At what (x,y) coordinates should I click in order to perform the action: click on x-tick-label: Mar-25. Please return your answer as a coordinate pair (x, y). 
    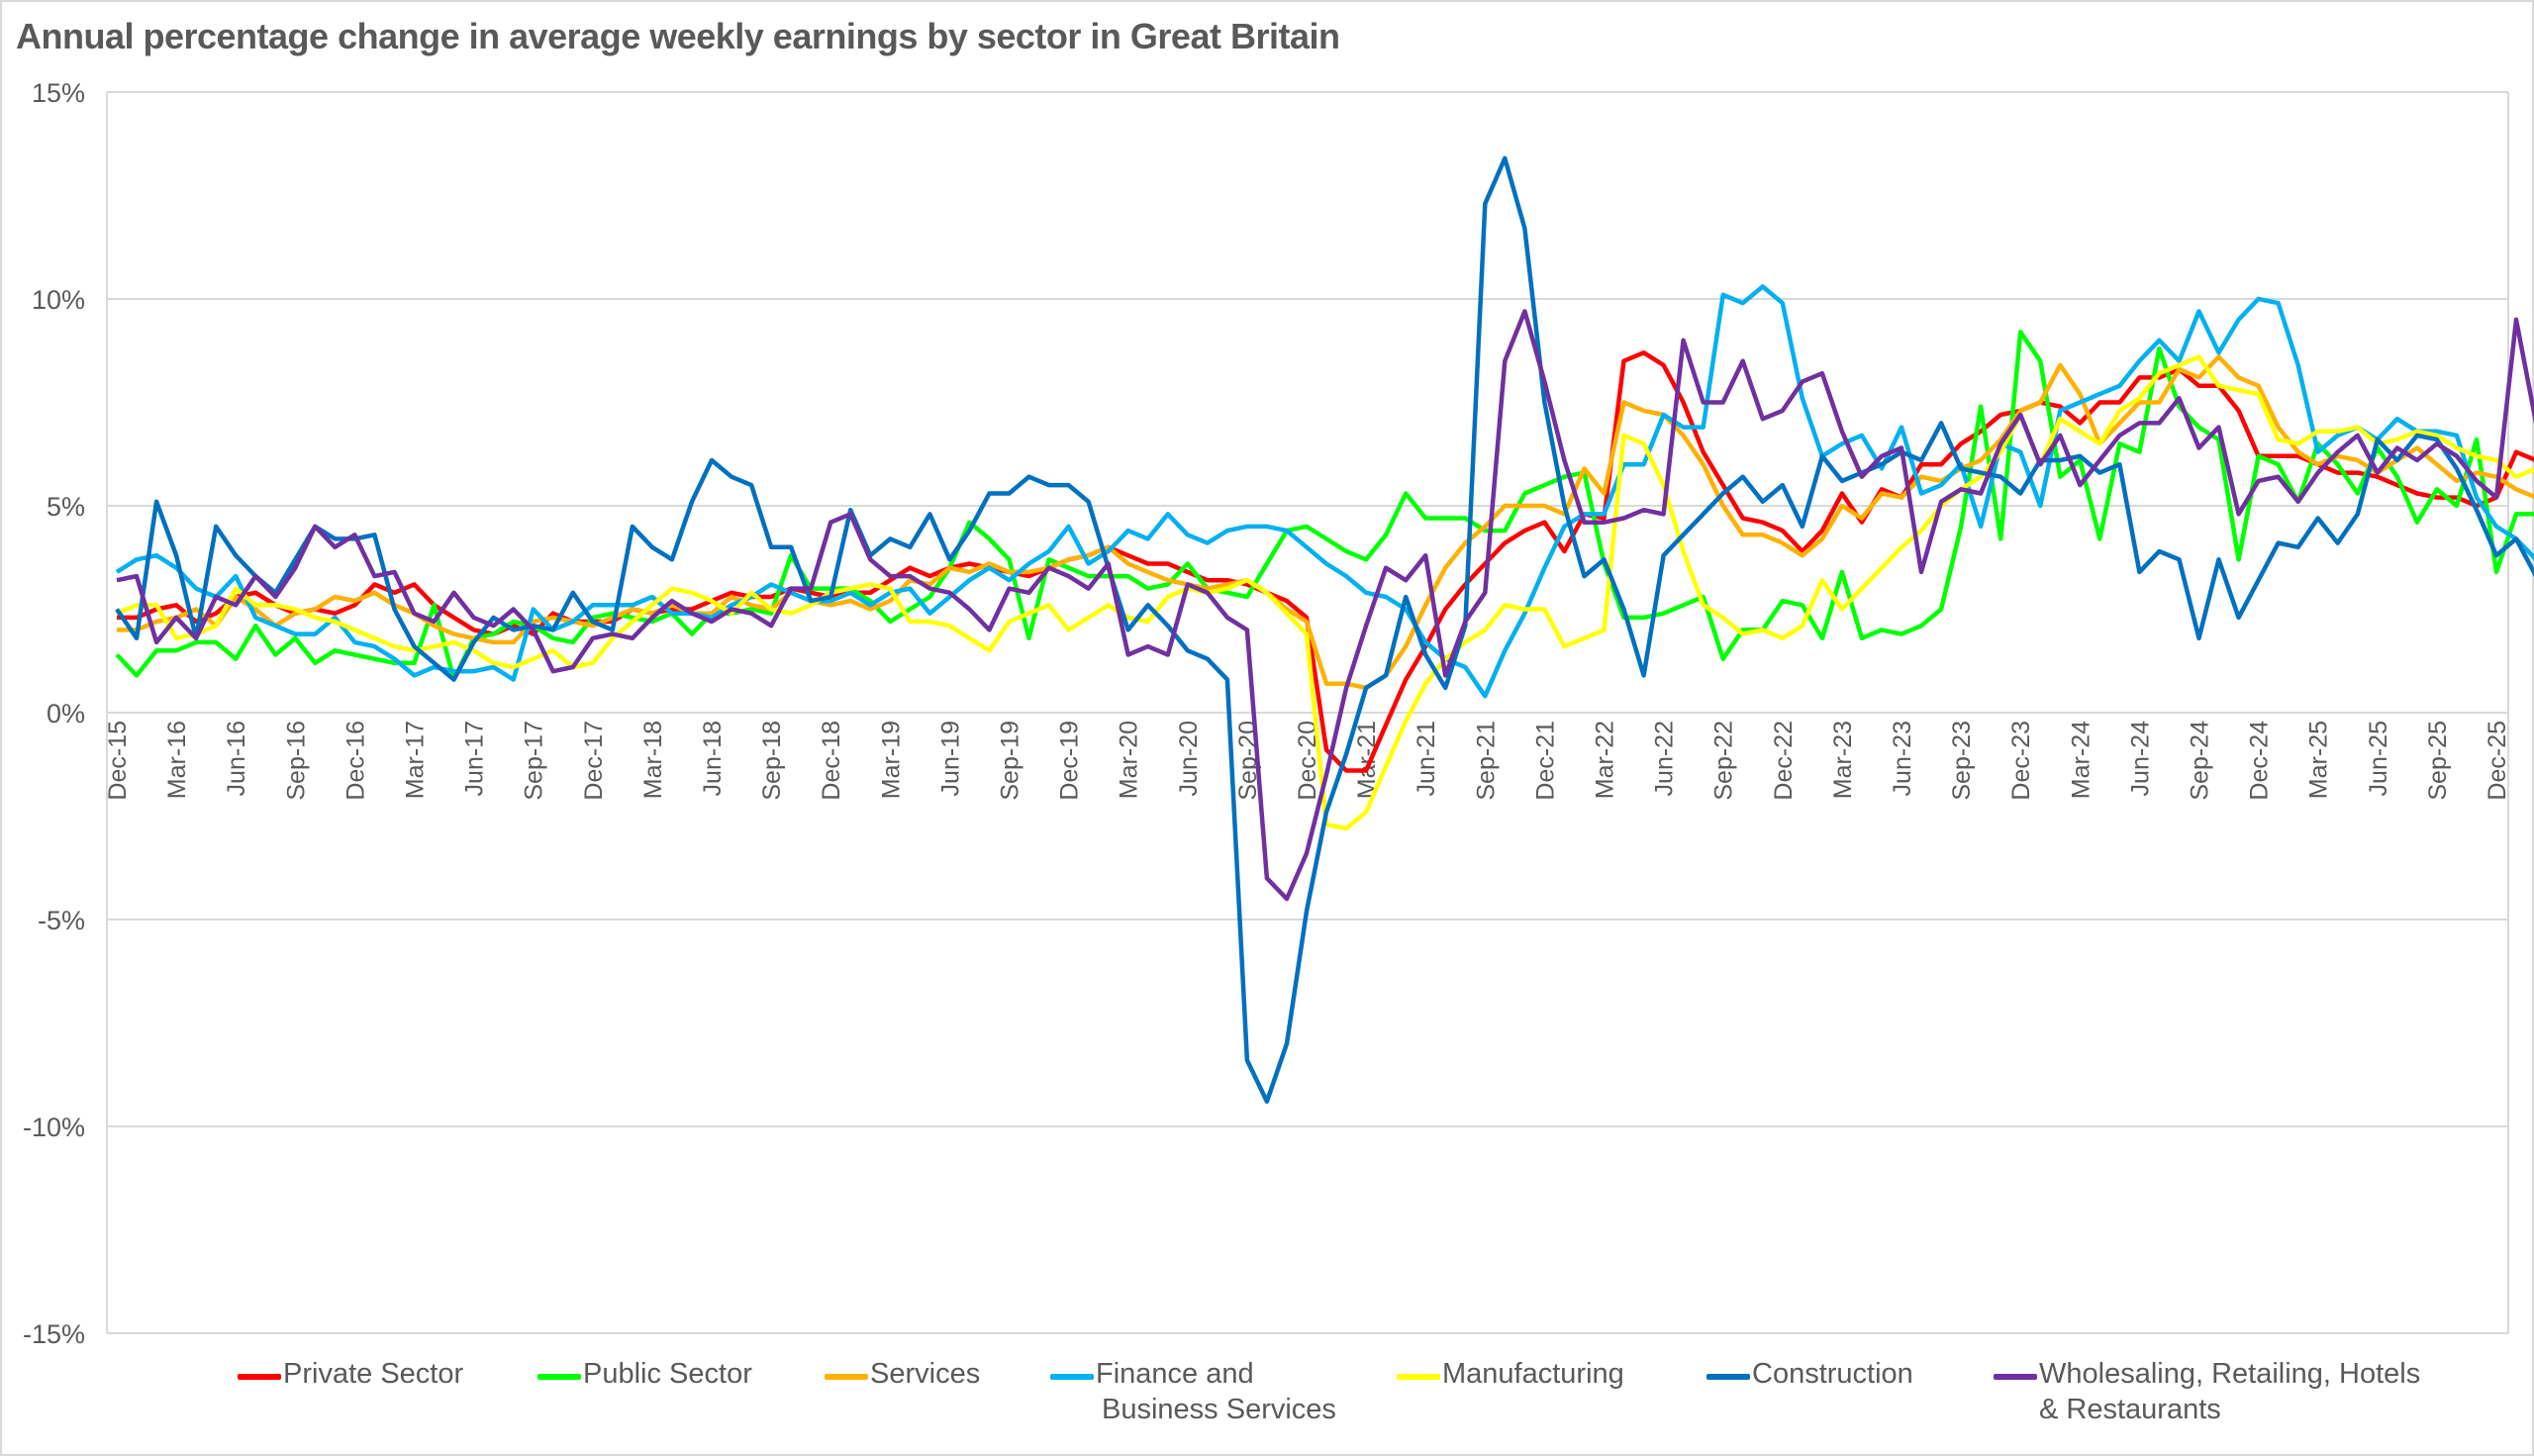
    Looking at the image, I should click on (2319, 760).